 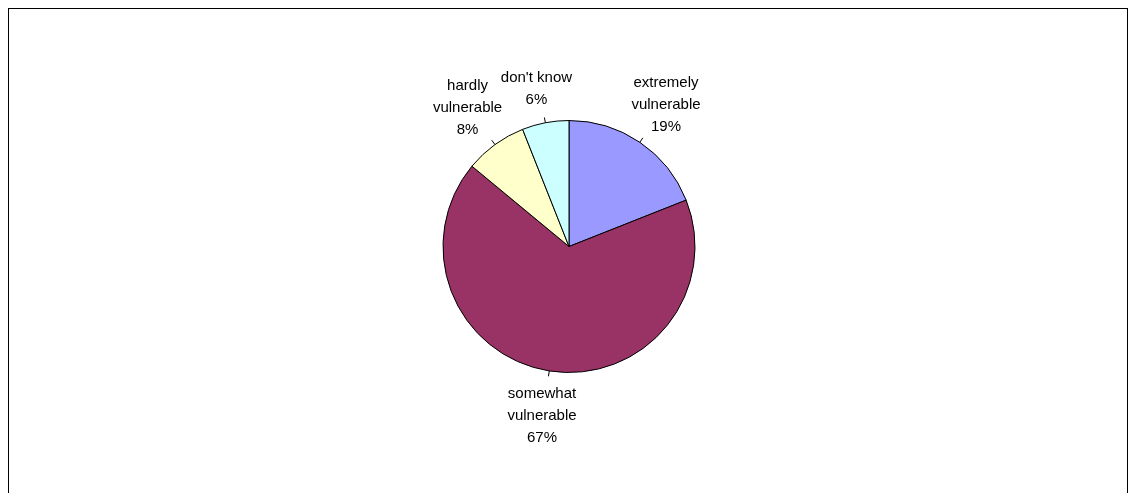 I want to click on data-label: 19%, so click(x=666, y=126).